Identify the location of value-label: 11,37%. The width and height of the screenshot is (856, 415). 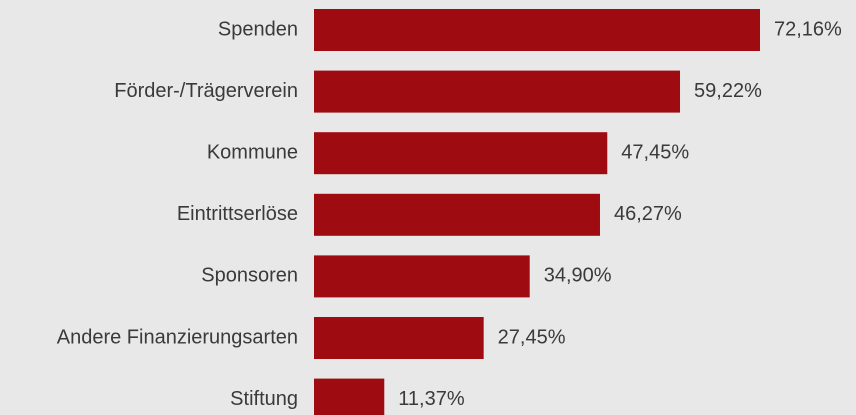
(431, 399).